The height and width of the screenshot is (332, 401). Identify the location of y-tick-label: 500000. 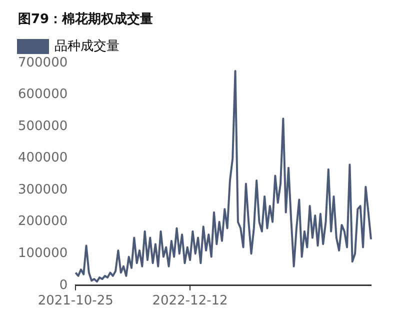
(43, 126).